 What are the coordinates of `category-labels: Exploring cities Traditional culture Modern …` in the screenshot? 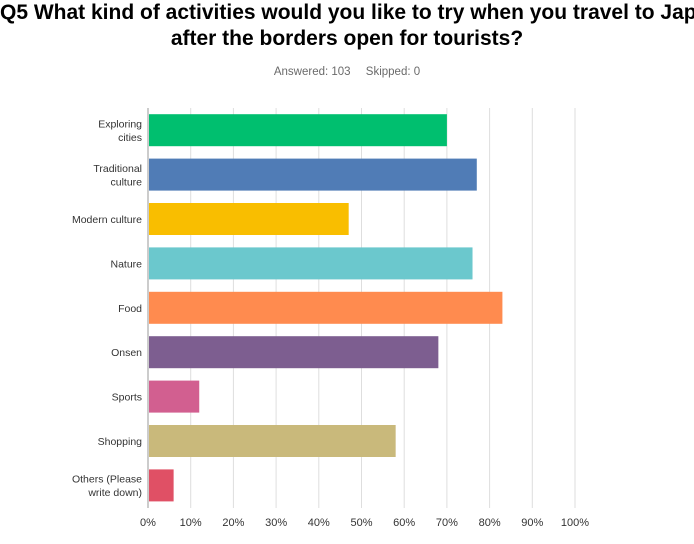 It's located at (107, 308).